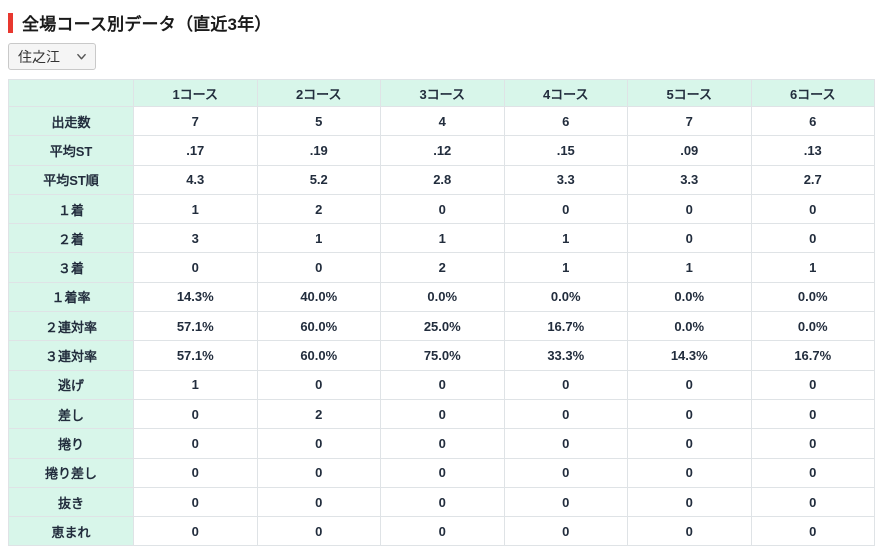 This screenshot has height=549, width=883. I want to click on table-row: ２着 3 1 1 1 0 0, so click(441, 238).